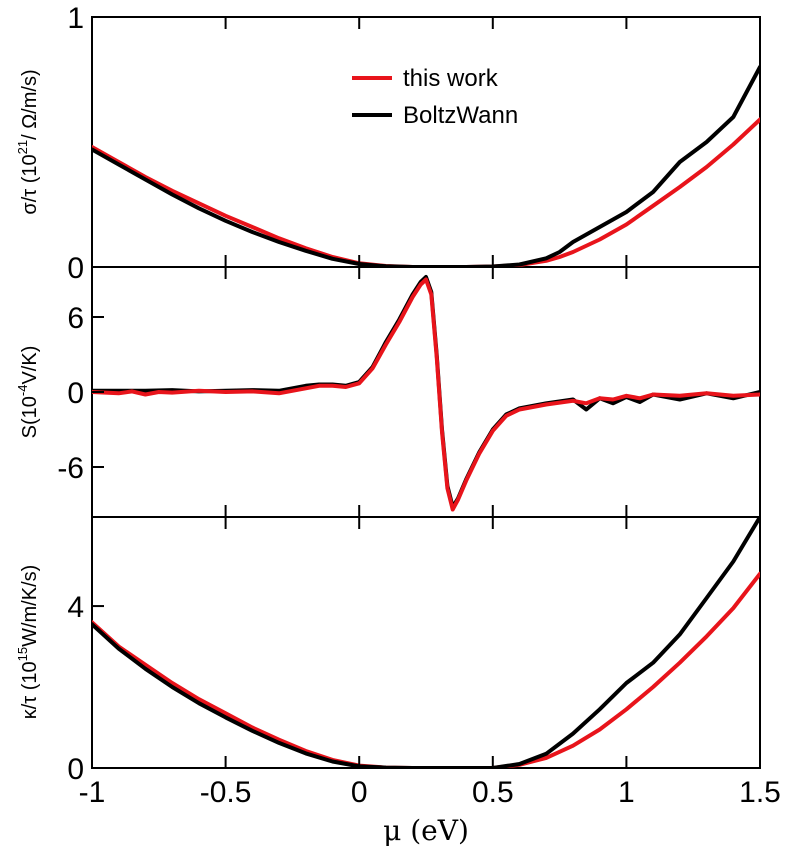 Image resolution: width=789 pixels, height=853 pixels. I want to click on x-axis-label: μ (eV), so click(426, 830).